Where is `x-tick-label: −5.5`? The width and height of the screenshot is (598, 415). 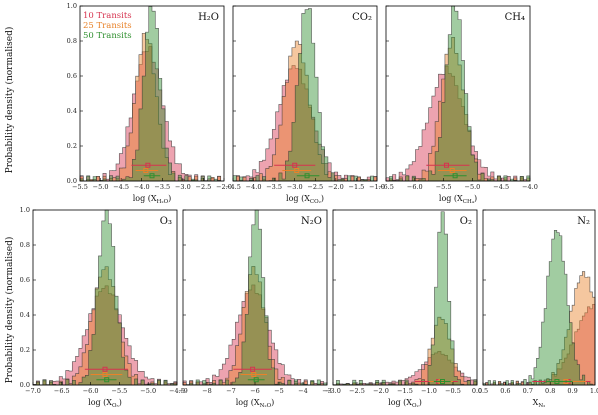 x-tick-label: −5.5 is located at coordinates (444, 187).